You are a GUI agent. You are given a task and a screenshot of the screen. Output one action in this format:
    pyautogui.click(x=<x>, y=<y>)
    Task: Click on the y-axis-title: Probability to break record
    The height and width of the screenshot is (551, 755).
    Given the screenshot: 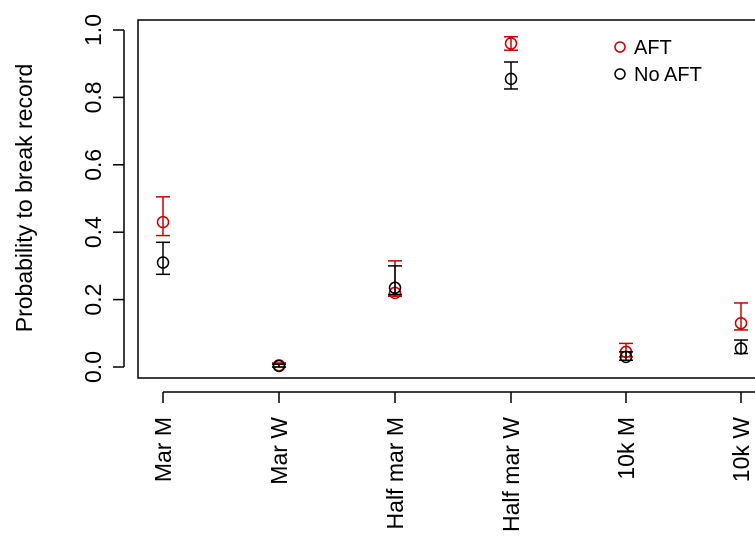 What is the action you would take?
    pyautogui.click(x=24, y=198)
    